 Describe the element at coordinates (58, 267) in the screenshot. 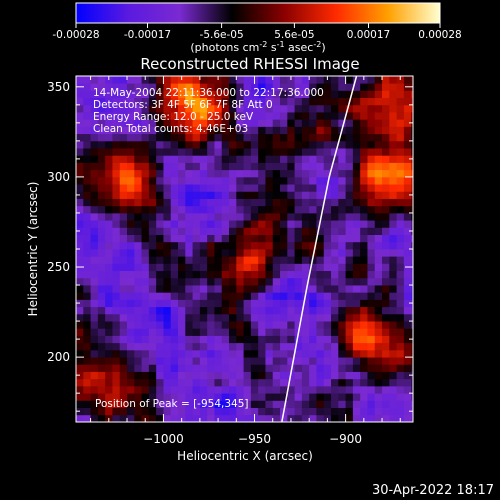

I see `y-tick-label: 250` at that location.